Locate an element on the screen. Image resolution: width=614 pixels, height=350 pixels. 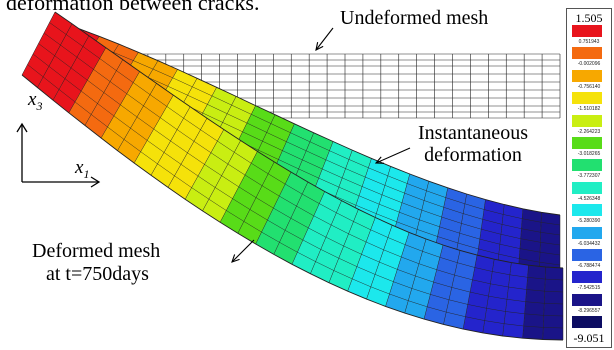
legend-tick-label: -7.542515 is located at coordinates (589, 288).